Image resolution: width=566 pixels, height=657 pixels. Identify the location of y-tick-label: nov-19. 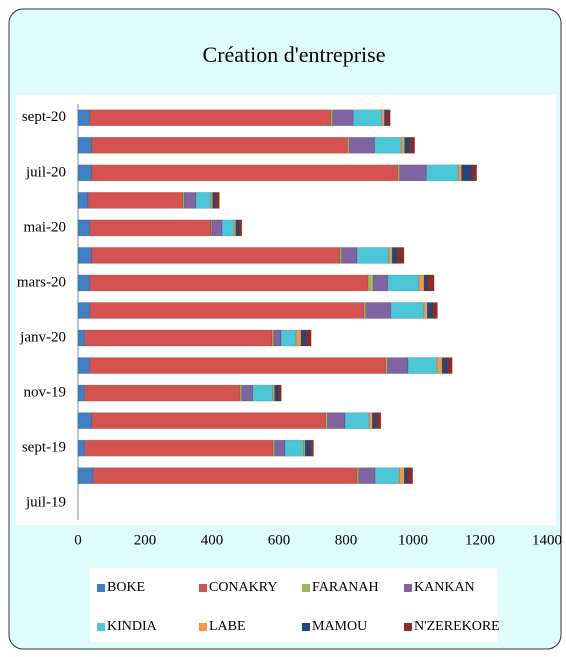
(45, 393).